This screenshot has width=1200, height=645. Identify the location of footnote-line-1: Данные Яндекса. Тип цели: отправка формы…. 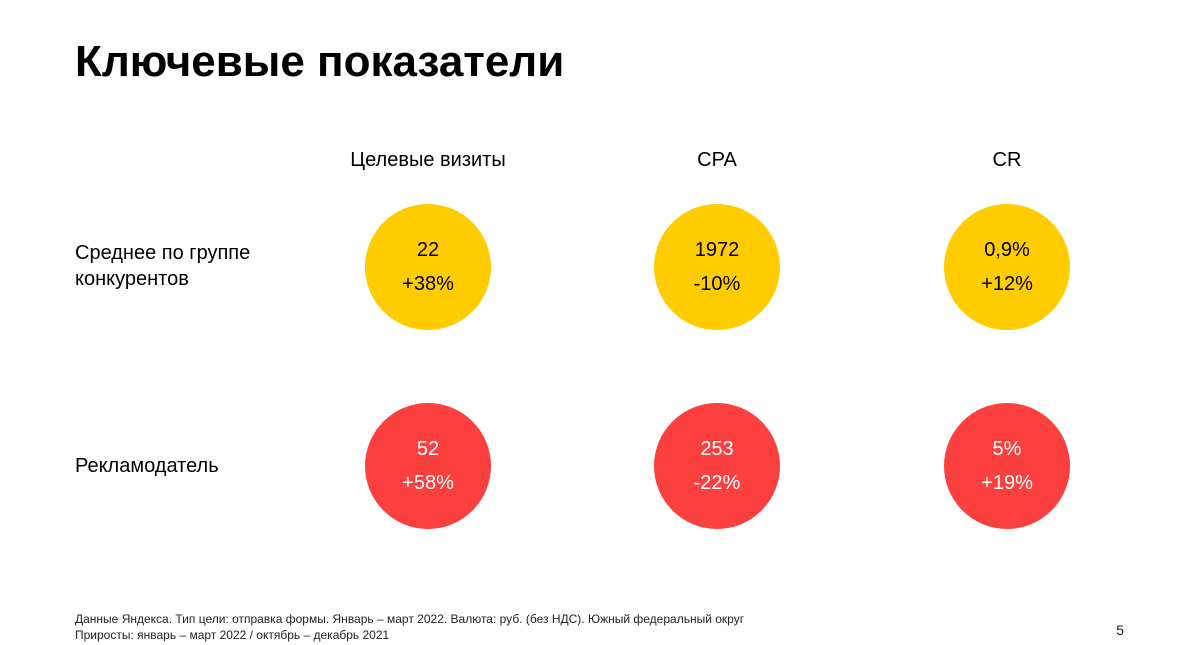
(410, 619).